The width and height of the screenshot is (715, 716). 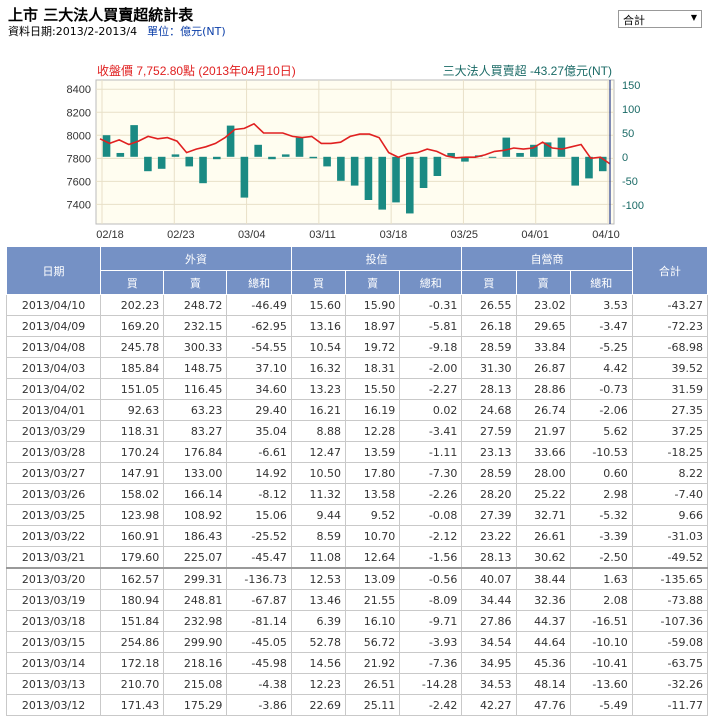 I want to click on cell-value: 28.20, so click(x=489, y=494).